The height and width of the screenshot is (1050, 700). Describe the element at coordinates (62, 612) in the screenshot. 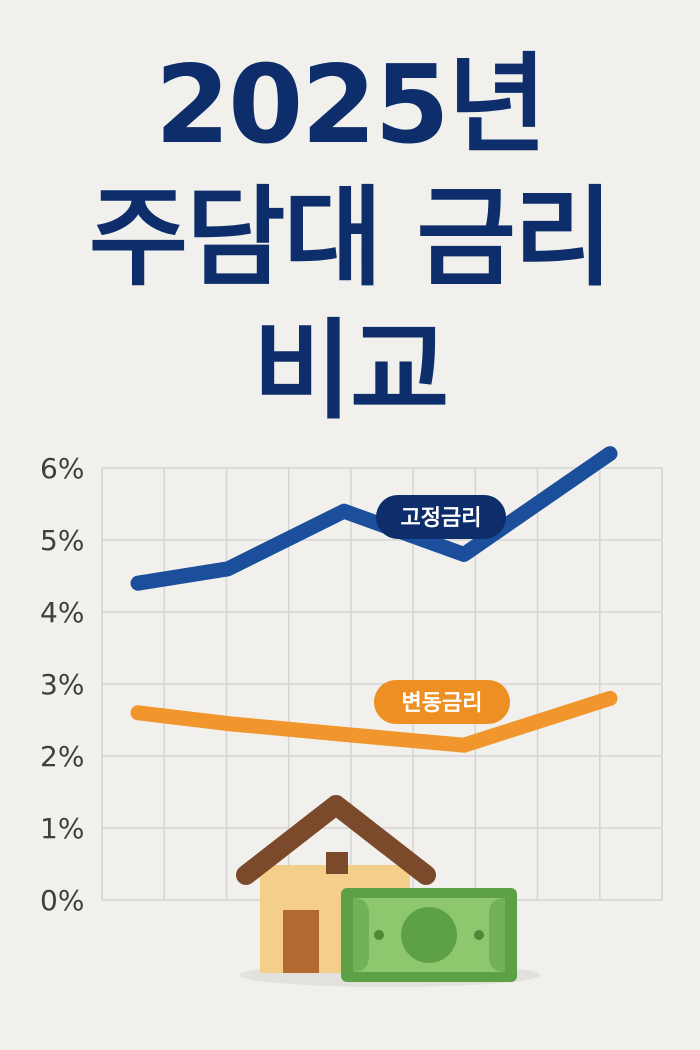

I see `y-tick-label: 4%` at that location.